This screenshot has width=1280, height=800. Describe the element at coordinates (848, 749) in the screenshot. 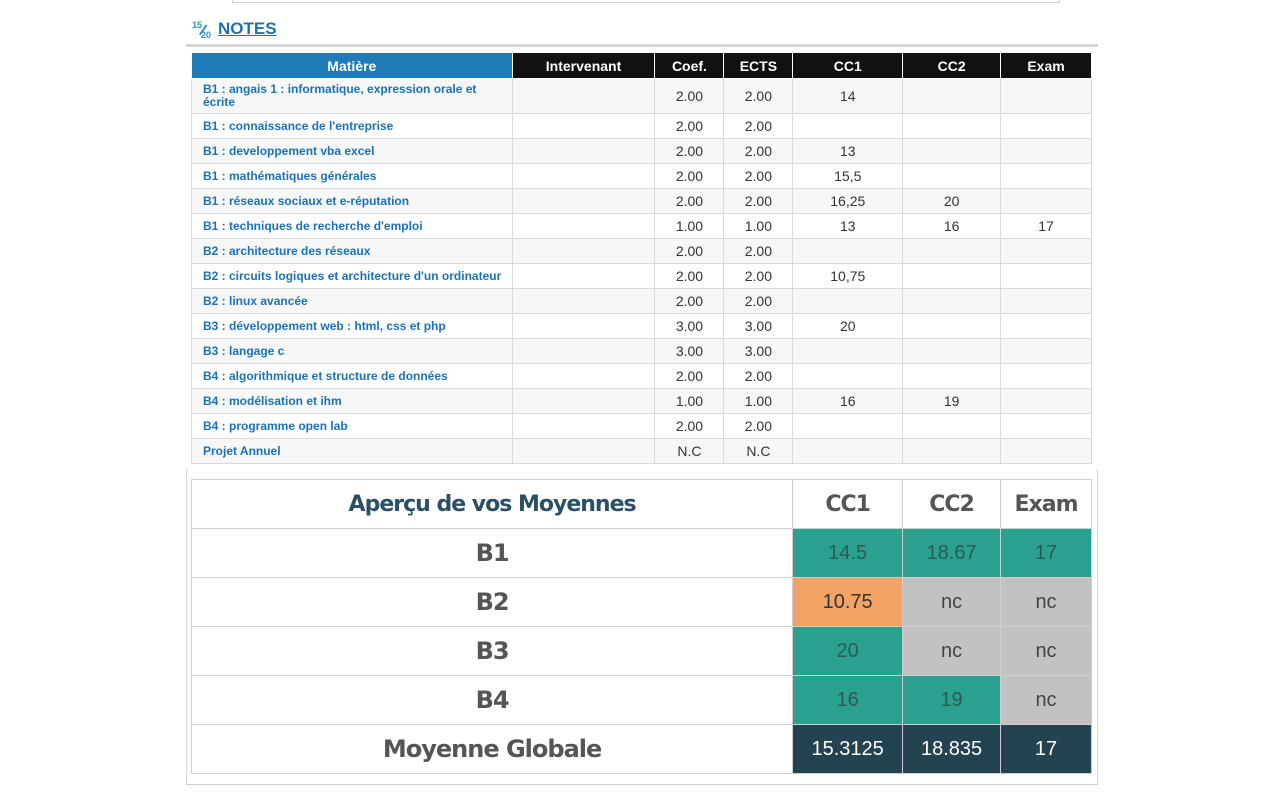

I see `summary-cc1-value: 15.3125` at that location.